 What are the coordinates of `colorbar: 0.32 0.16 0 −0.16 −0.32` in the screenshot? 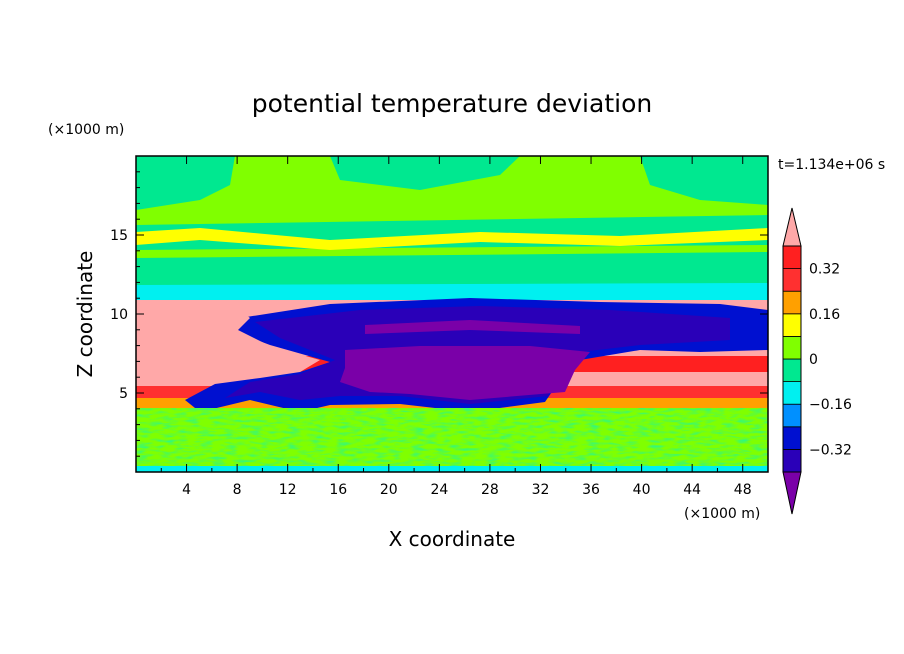 It's located at (817, 361).